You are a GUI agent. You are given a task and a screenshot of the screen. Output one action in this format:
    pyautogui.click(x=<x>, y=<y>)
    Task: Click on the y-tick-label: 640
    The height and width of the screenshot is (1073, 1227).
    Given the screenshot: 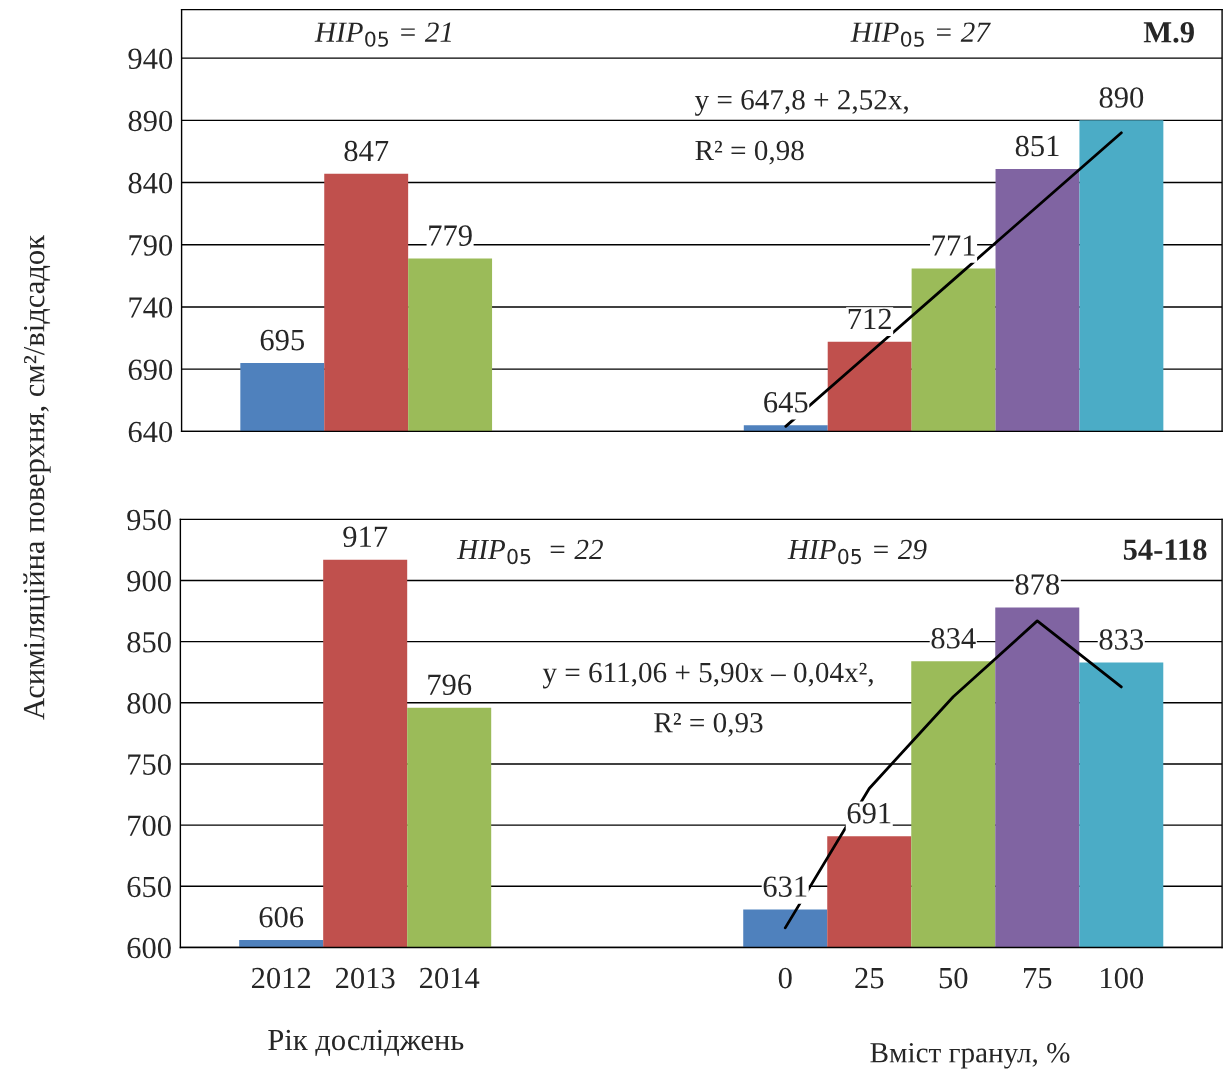 What is the action you would take?
    pyautogui.click(x=150, y=432)
    